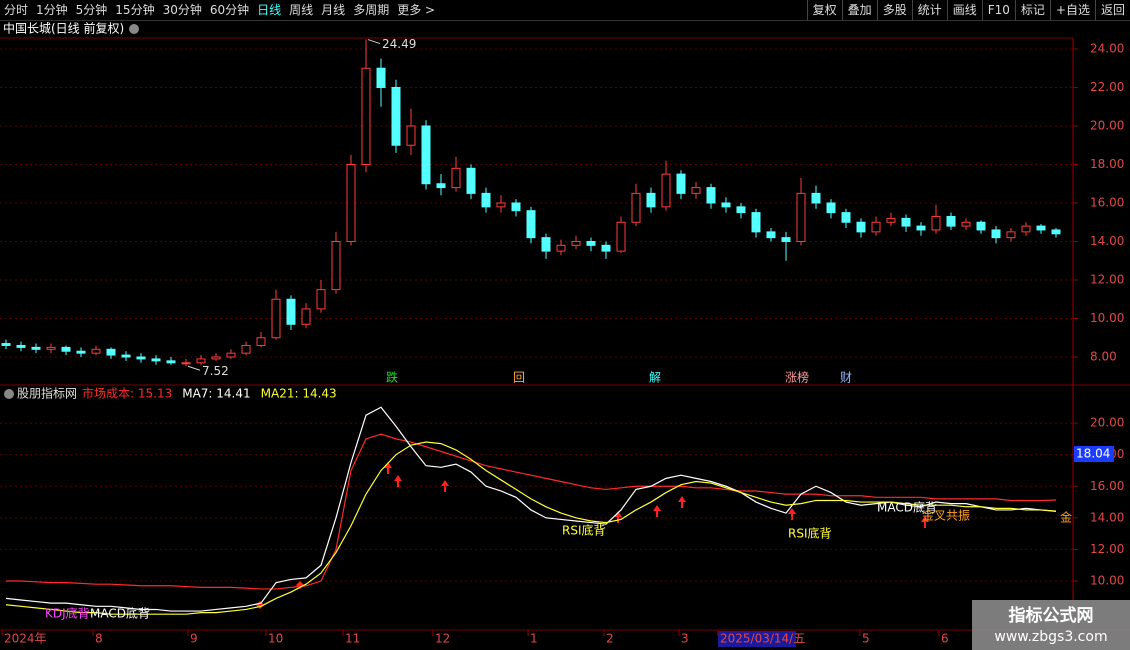 The height and width of the screenshot is (650, 1130). What do you see at coordinates (333, 10) in the screenshot?
I see `period-tab: 月线` at bounding box center [333, 10].